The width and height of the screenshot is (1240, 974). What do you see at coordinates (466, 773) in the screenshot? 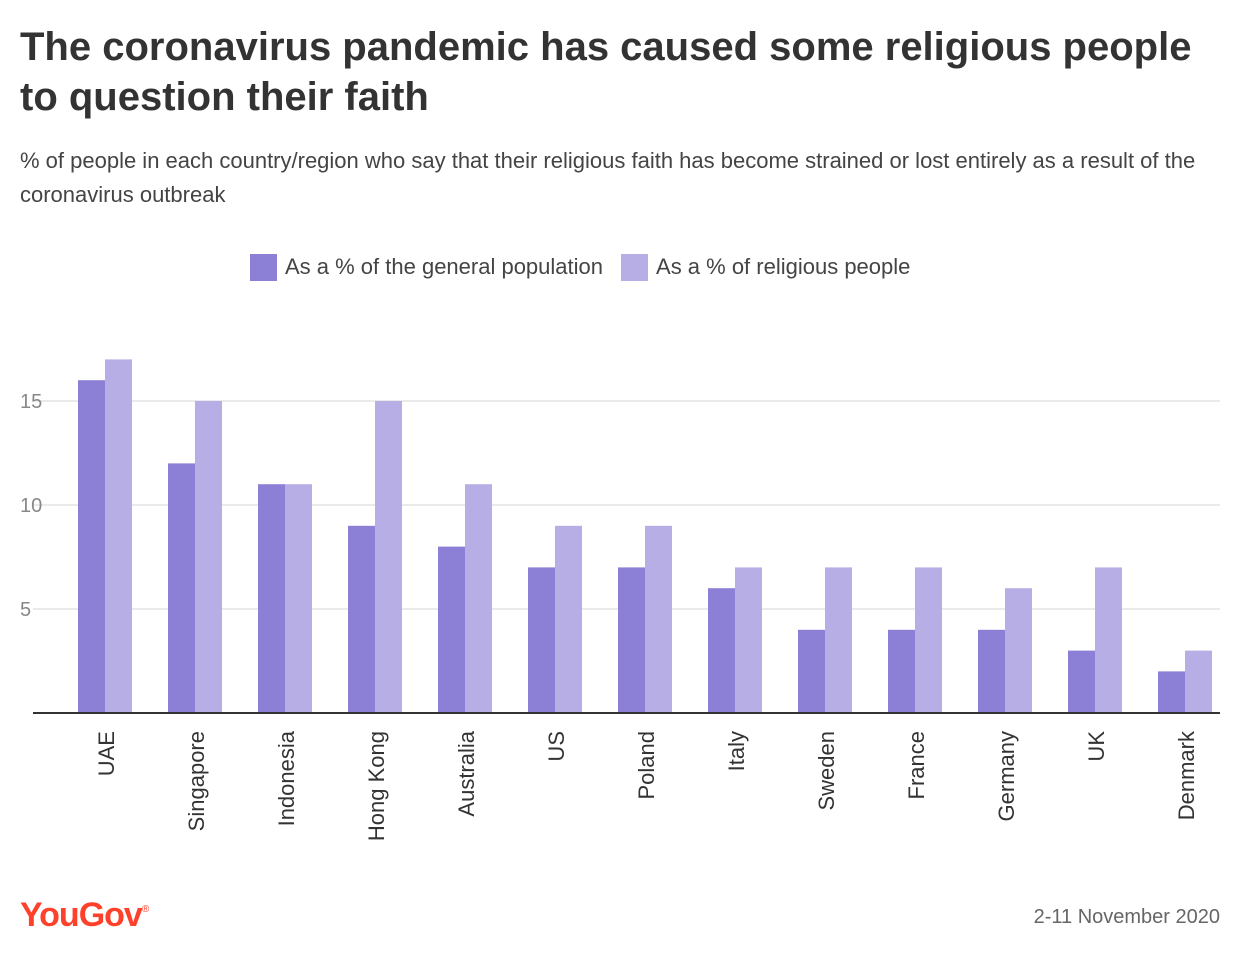
I see `x-tick-label-australia: Australia` at bounding box center [466, 773].